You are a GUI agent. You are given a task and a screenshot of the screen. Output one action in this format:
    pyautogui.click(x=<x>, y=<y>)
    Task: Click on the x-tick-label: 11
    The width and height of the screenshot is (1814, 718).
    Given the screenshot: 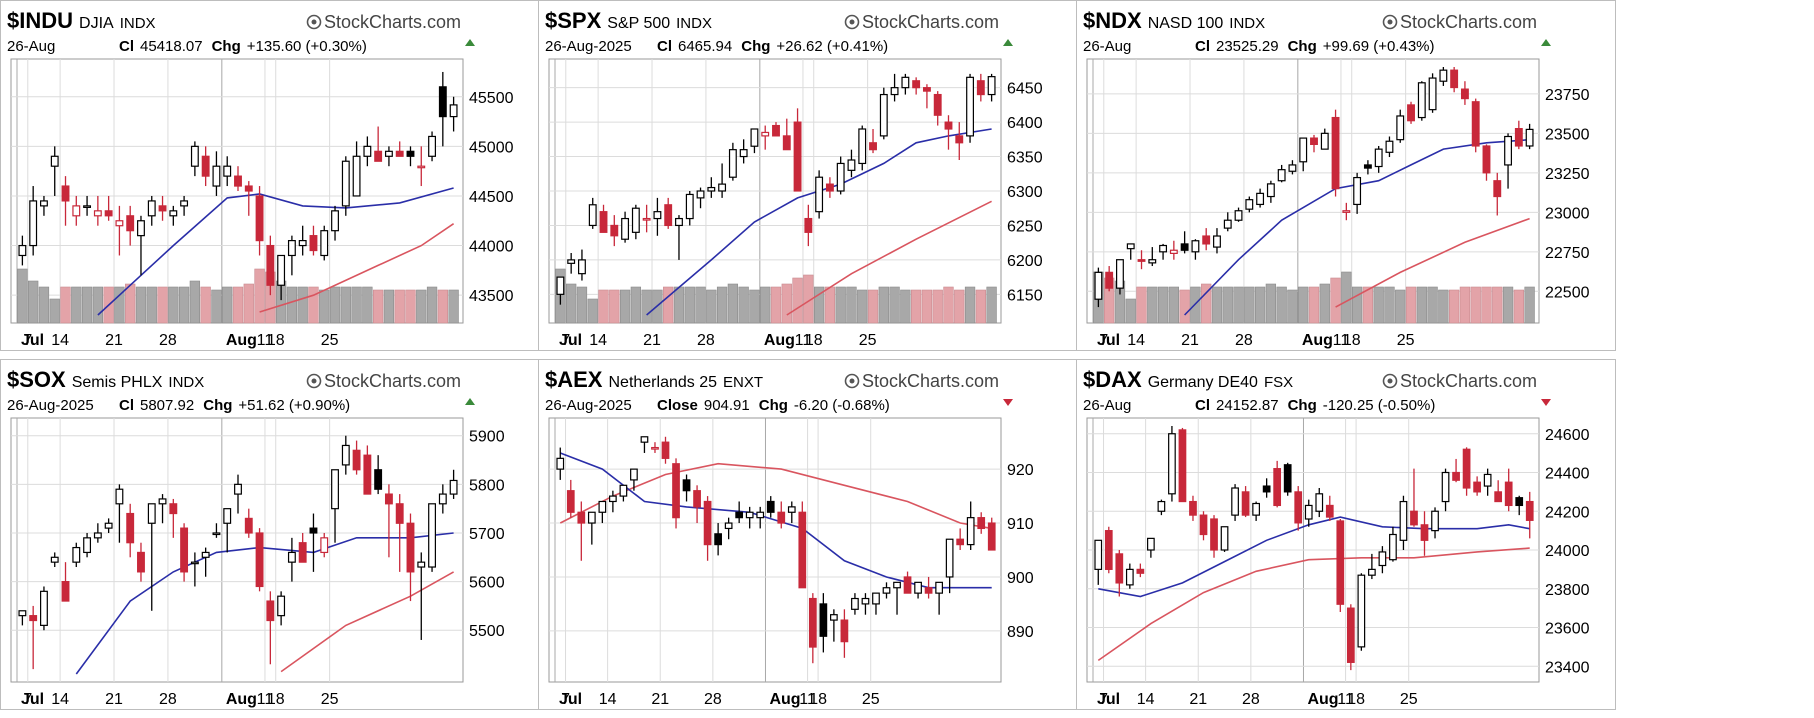 What is the action you would take?
    pyautogui.click(x=1341, y=340)
    